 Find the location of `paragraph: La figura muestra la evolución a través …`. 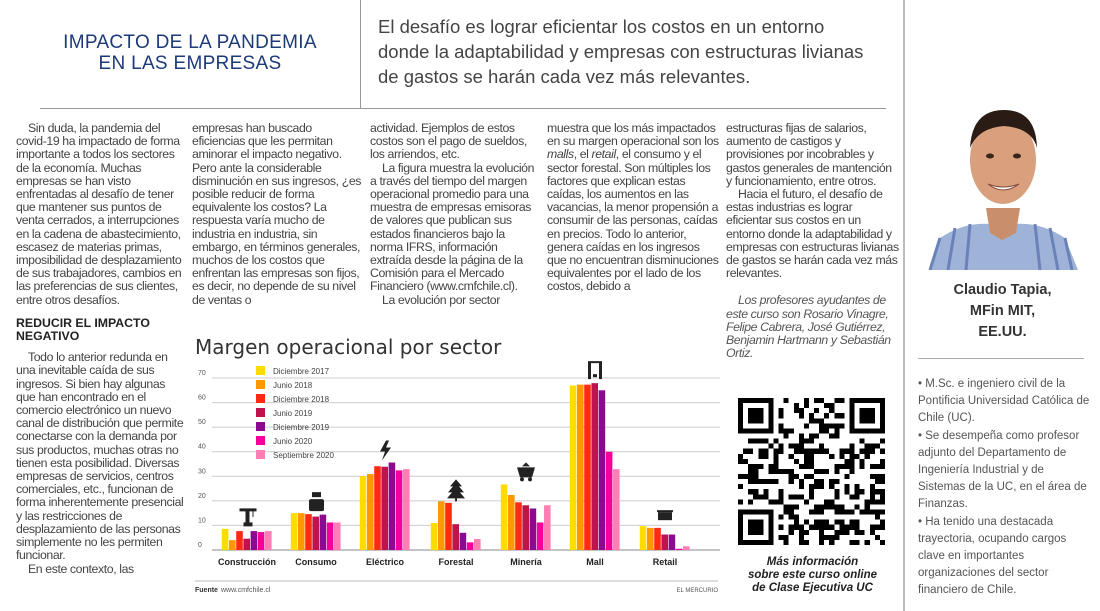

paragraph: La figura muestra la evolución a través … is located at coordinates (452, 227).